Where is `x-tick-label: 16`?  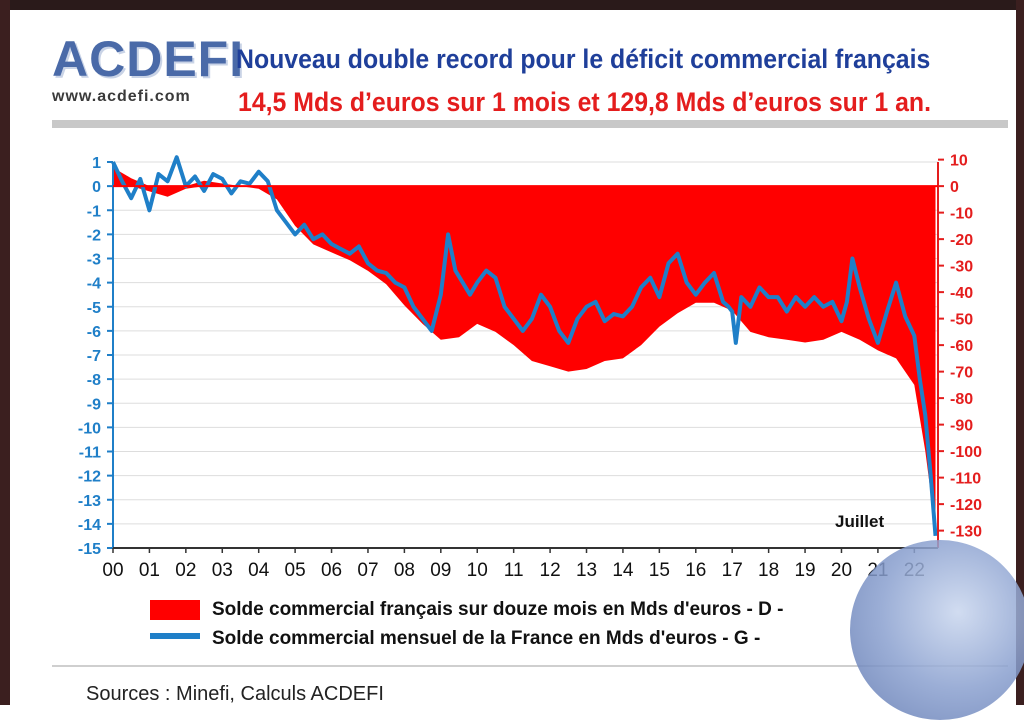
x-tick-label: 16 is located at coordinates (695, 570).